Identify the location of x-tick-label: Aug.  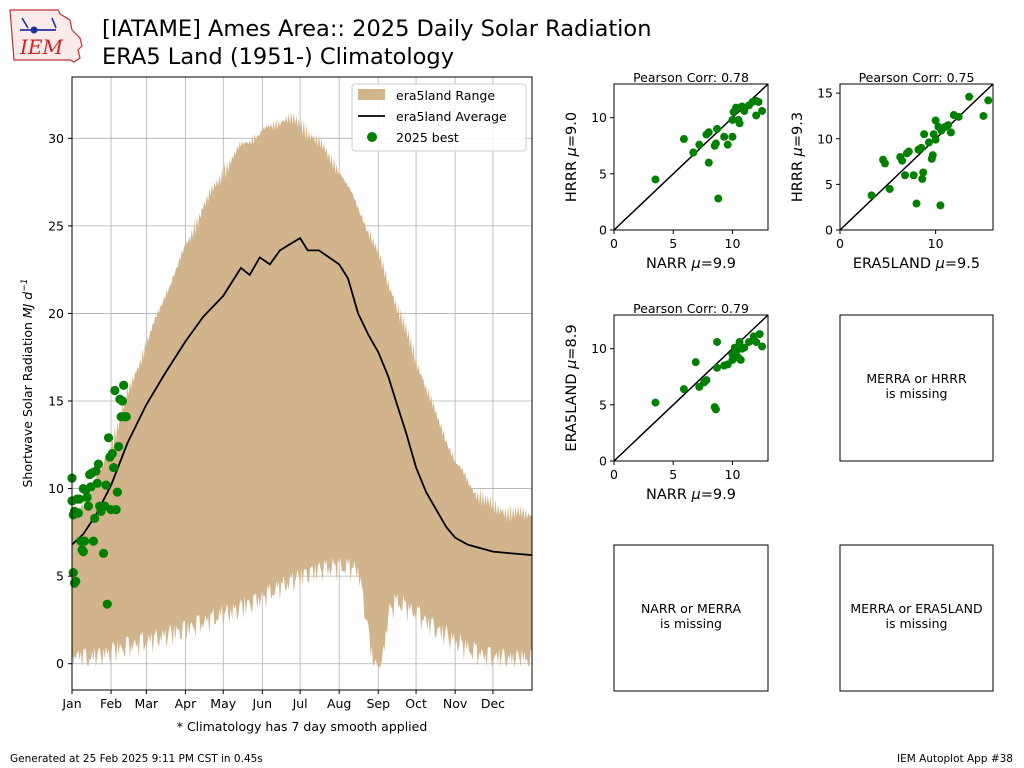
(339, 703).